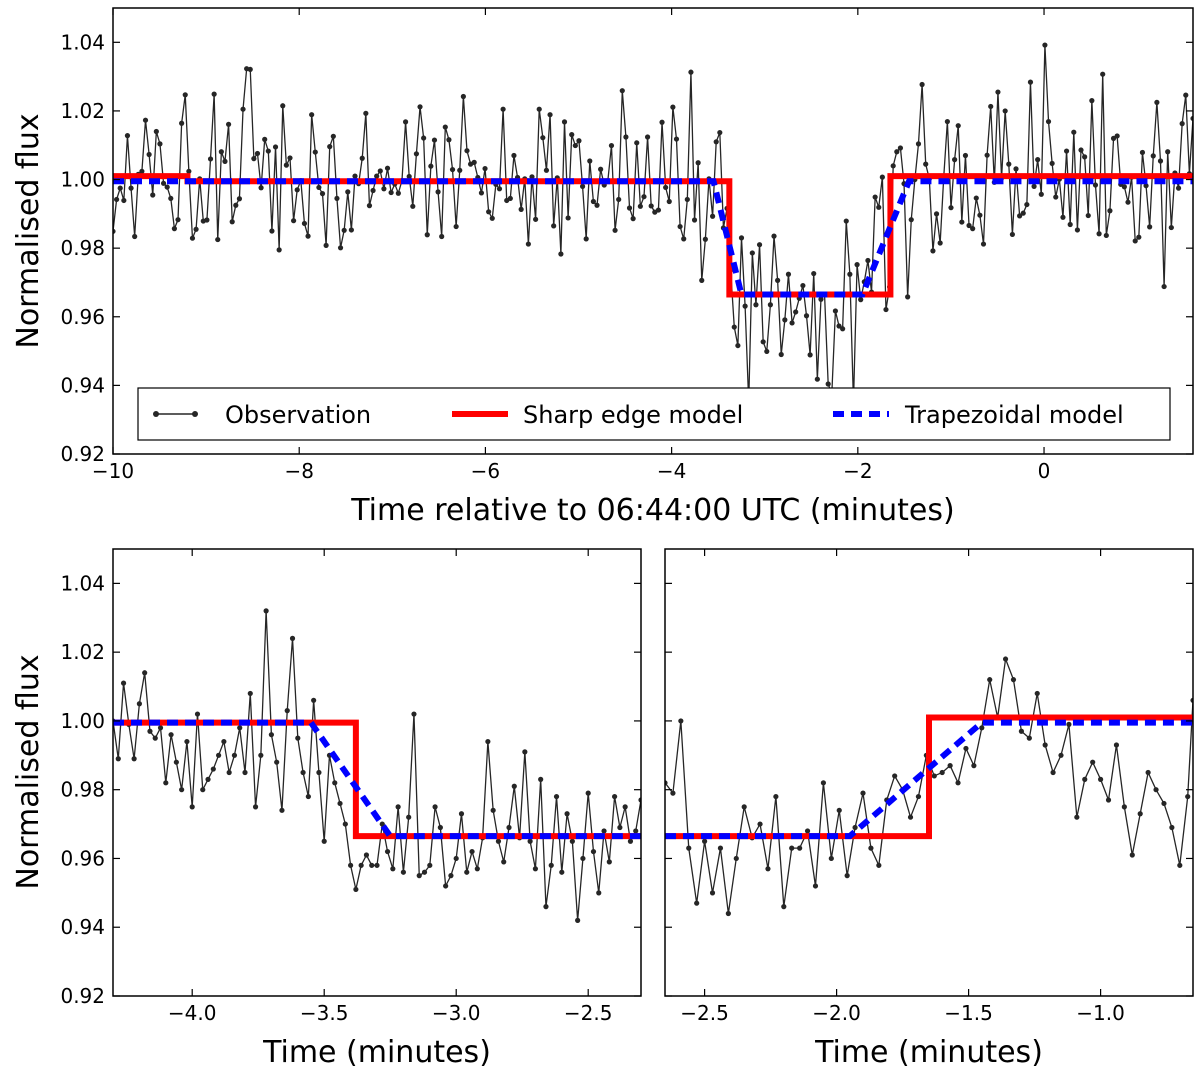 This screenshot has width=1200, height=1075. I want to click on bottom-right-plot-lines, so click(929, 786).